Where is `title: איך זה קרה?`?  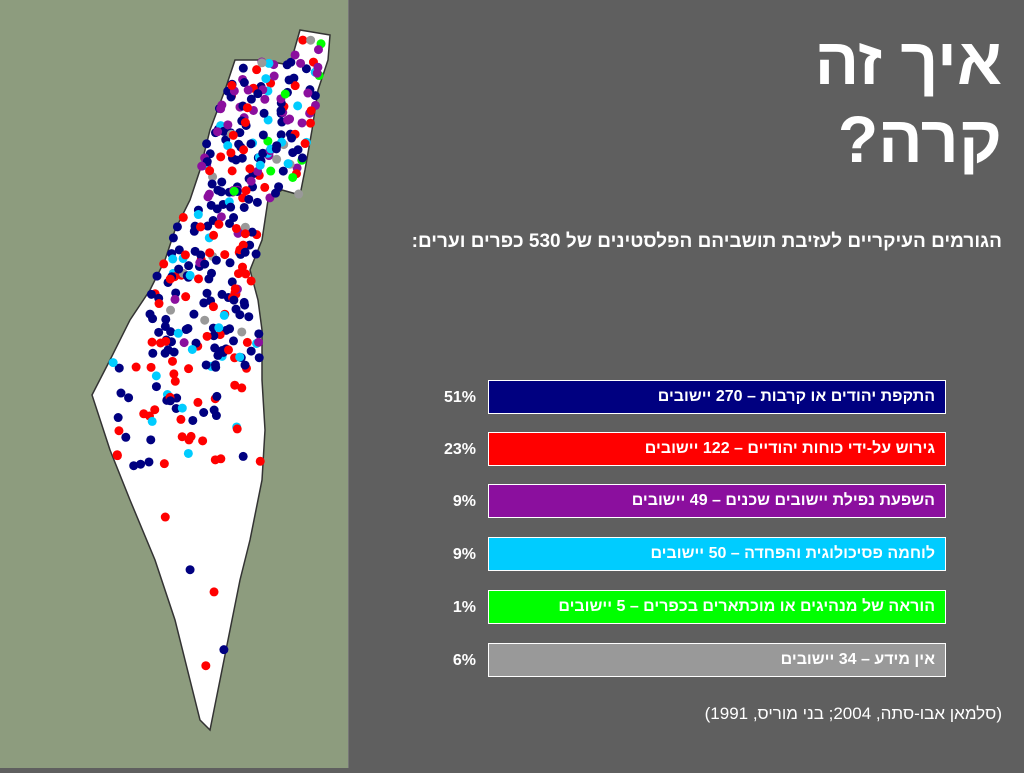
title: איך זה קרה? is located at coordinates (908, 100).